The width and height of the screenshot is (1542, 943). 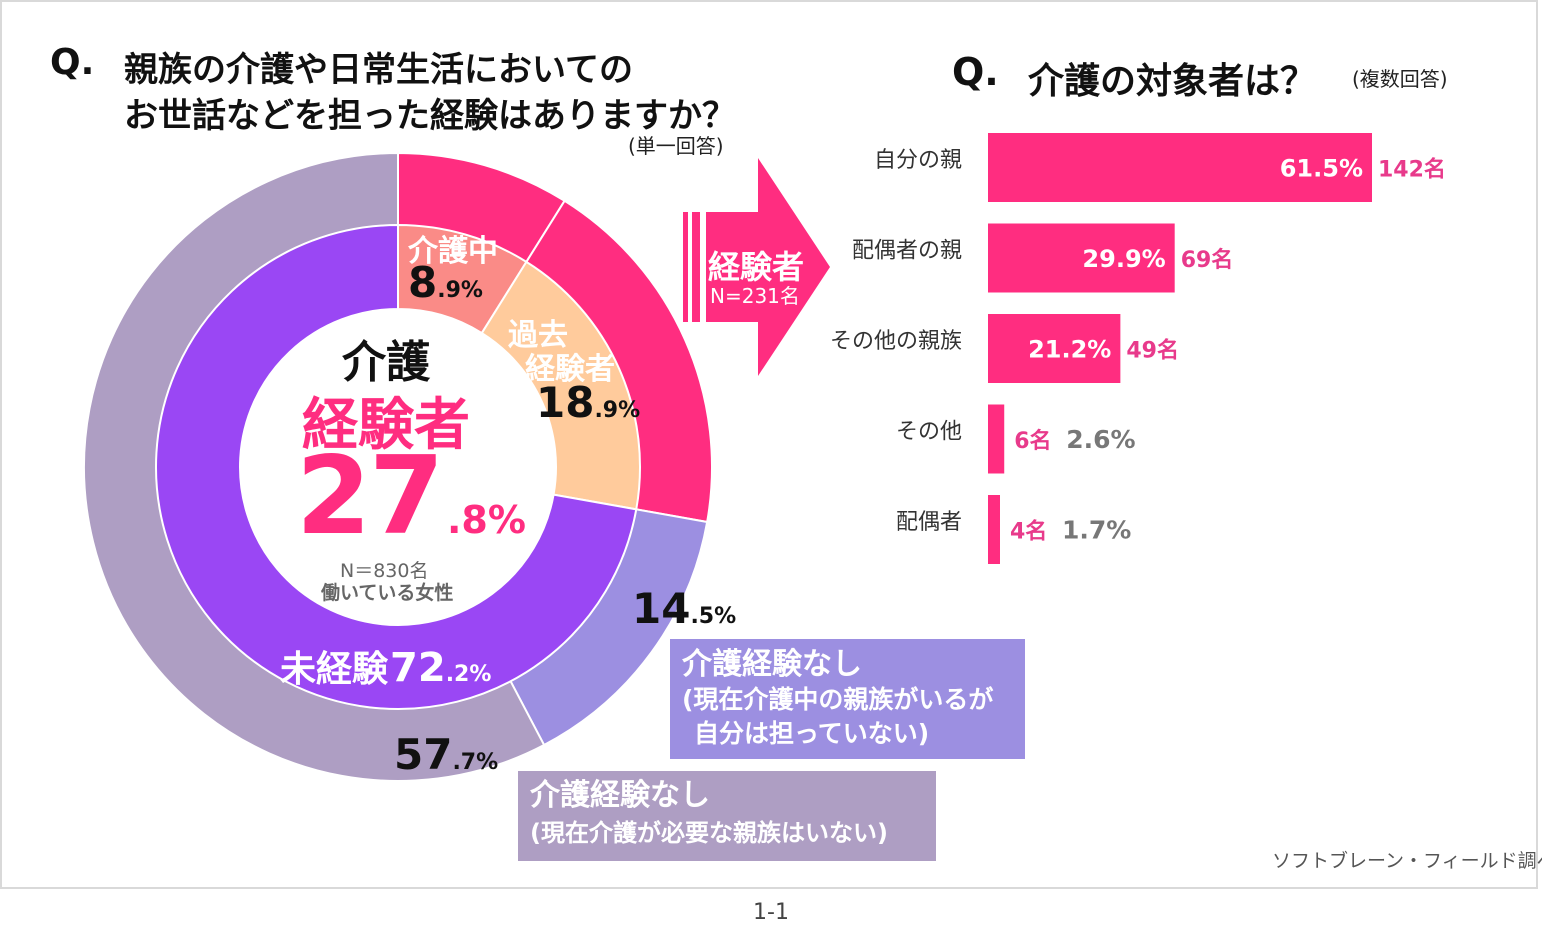 What do you see at coordinates (709, 833) in the screenshot?
I see `callout-b-line2: (現在介護が必要な親族はいない)` at bounding box center [709, 833].